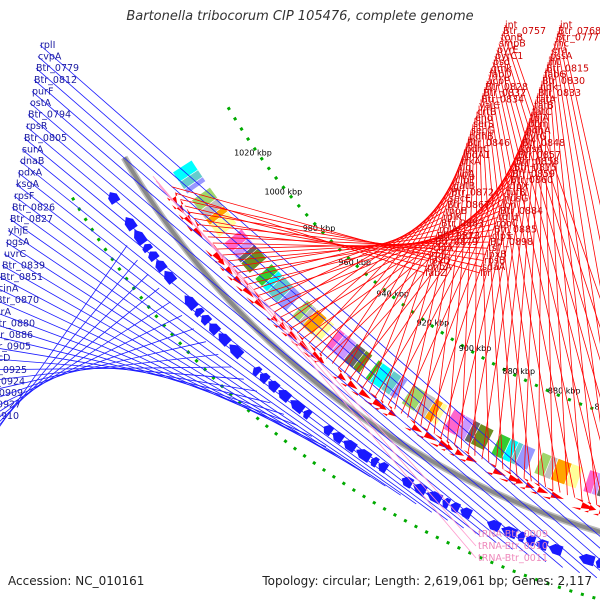  What do you see at coordinates (481, 137) in the screenshot?
I see `gene-label: pdhB` at bounding box center [481, 137].